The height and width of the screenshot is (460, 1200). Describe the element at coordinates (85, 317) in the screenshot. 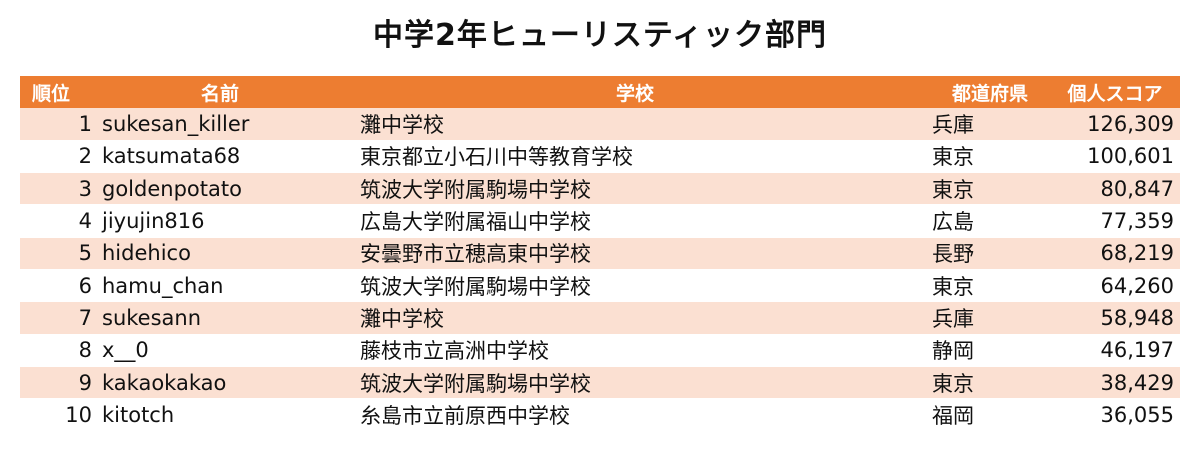

I see `rank-cell: 7` at that location.